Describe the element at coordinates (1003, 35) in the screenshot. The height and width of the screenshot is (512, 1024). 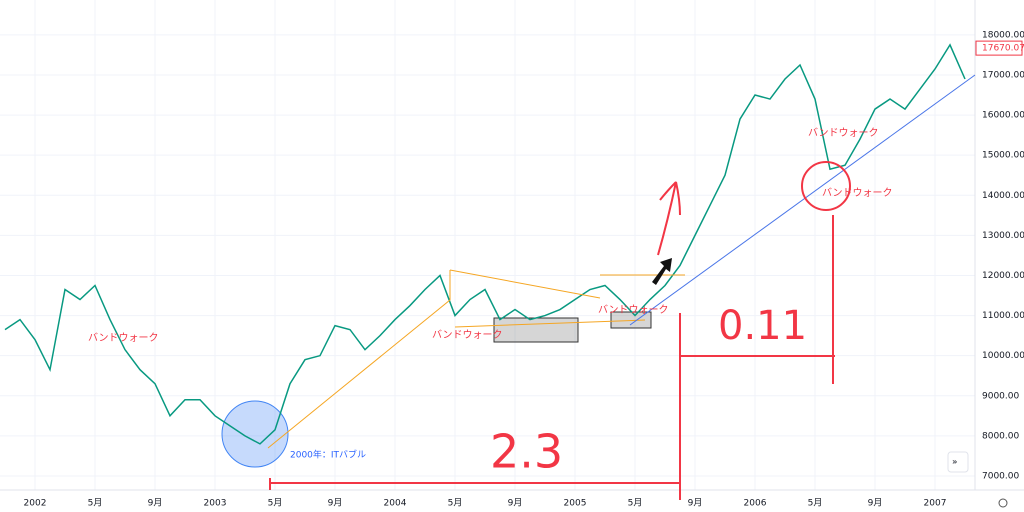
I see `y-tick-label: 18000.00` at that location.